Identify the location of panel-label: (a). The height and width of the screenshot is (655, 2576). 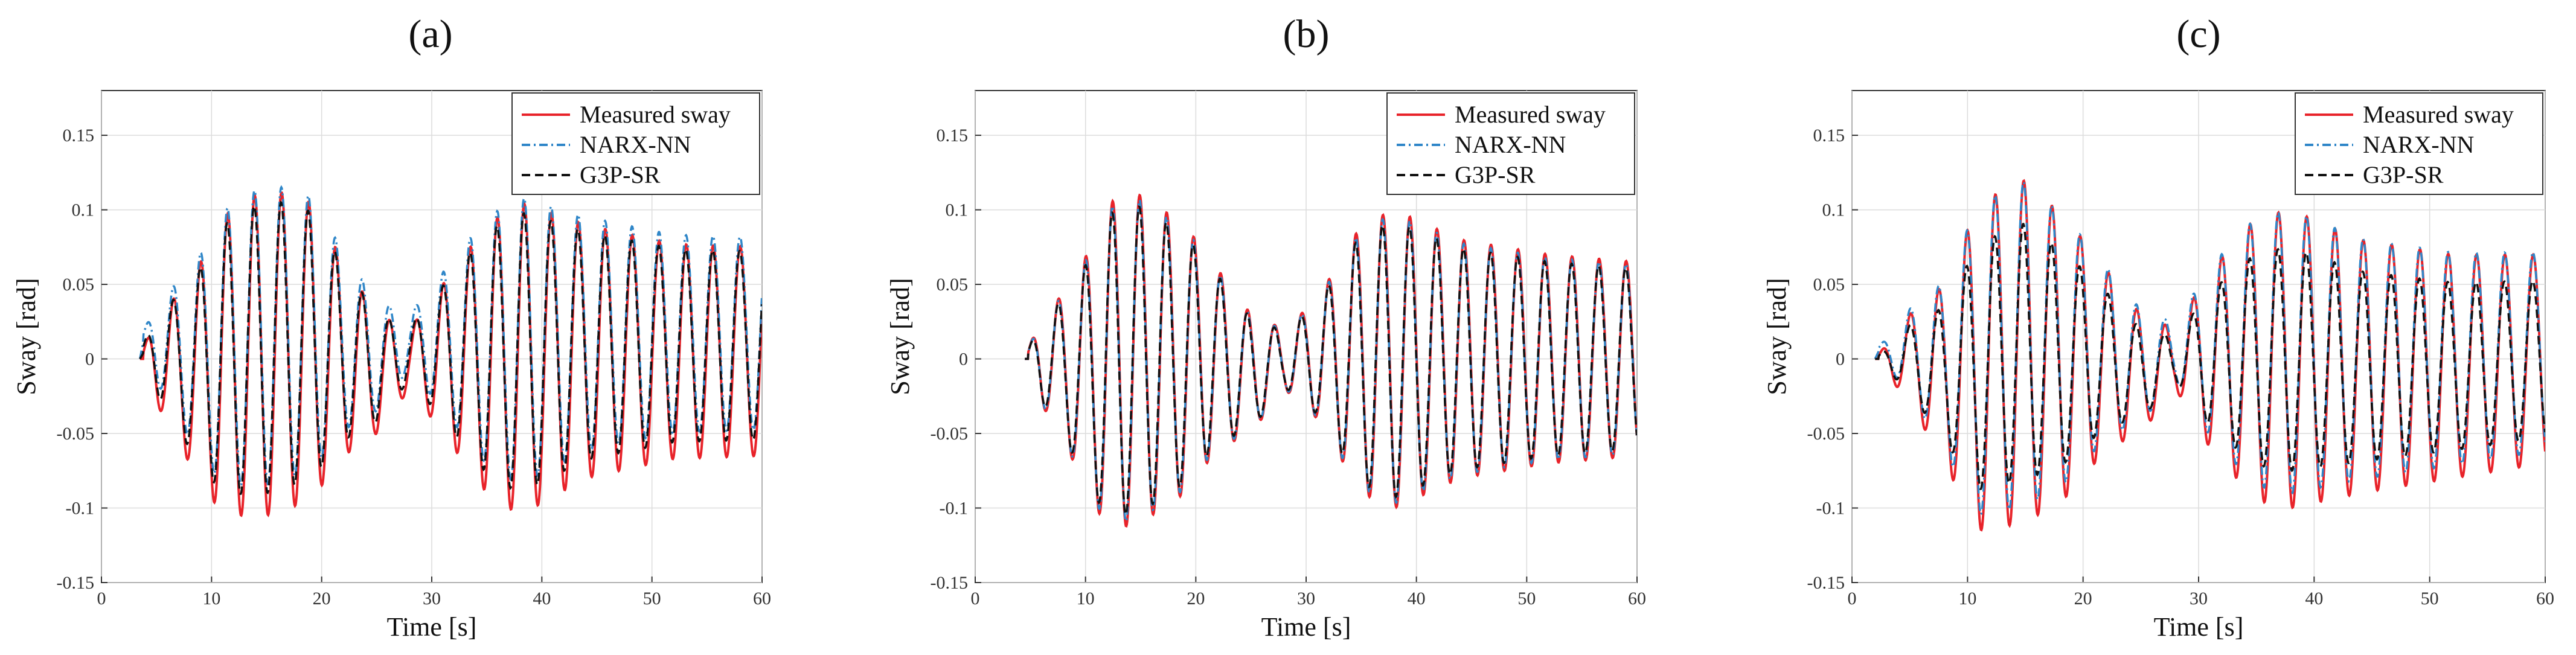
(430, 34).